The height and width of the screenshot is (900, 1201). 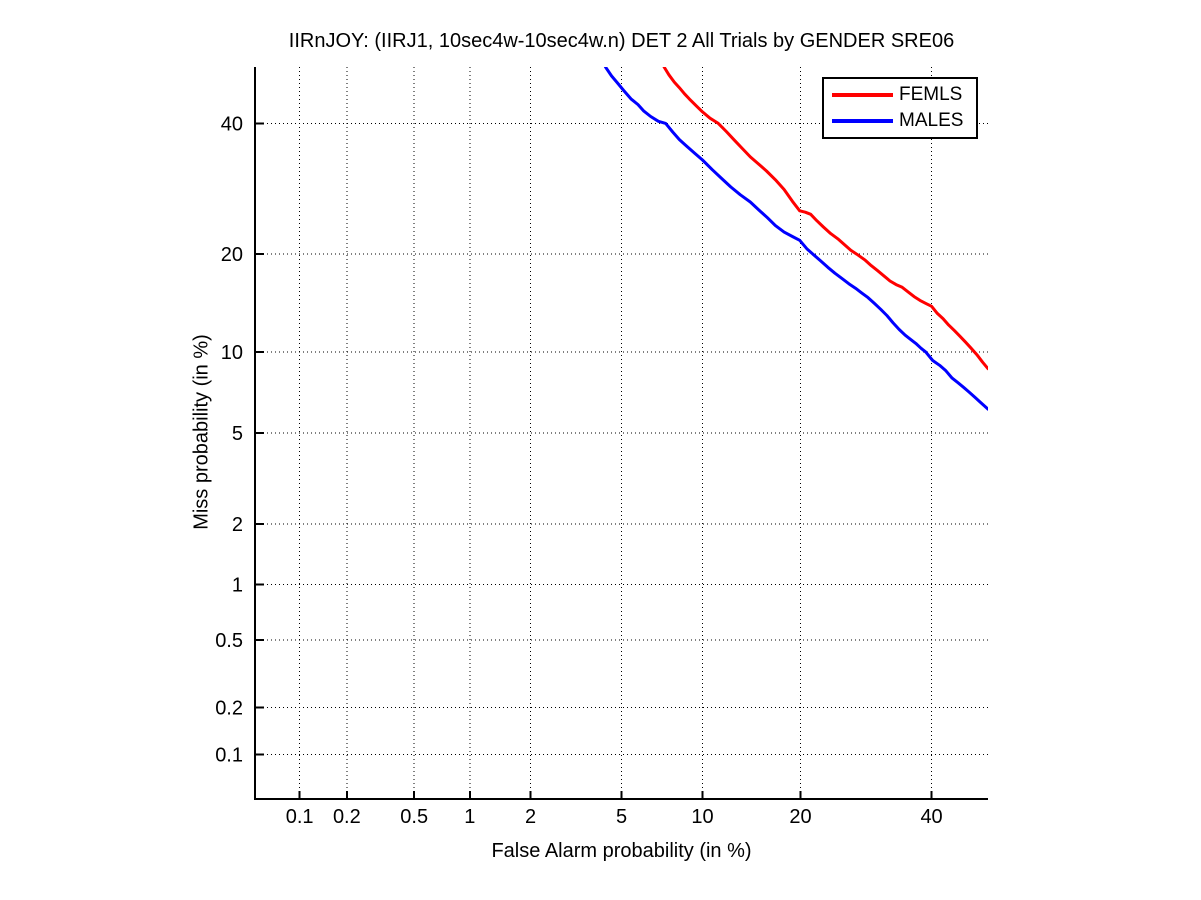 I want to click on y-axis-label: Miss probability (in %), so click(x=201, y=432).